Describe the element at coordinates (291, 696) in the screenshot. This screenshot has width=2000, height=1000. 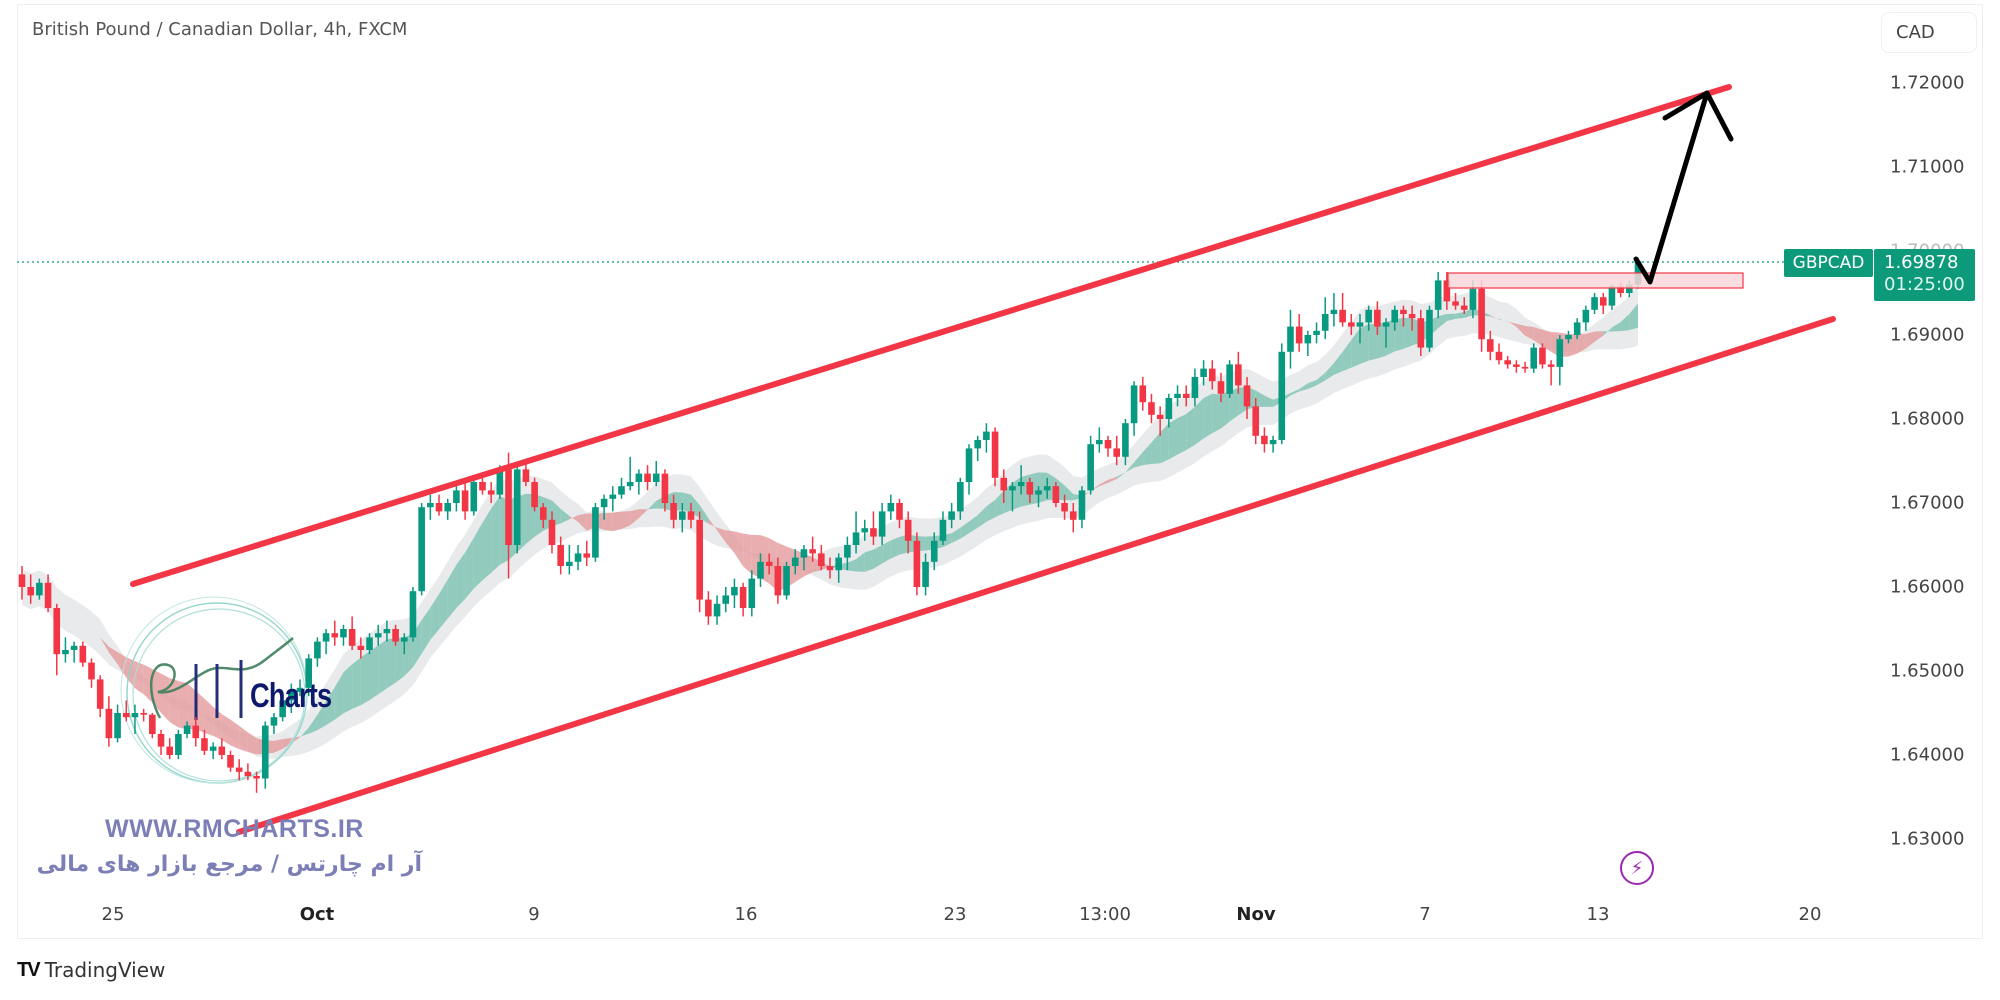
I see `rm-charts-logo-text: Charts` at that location.